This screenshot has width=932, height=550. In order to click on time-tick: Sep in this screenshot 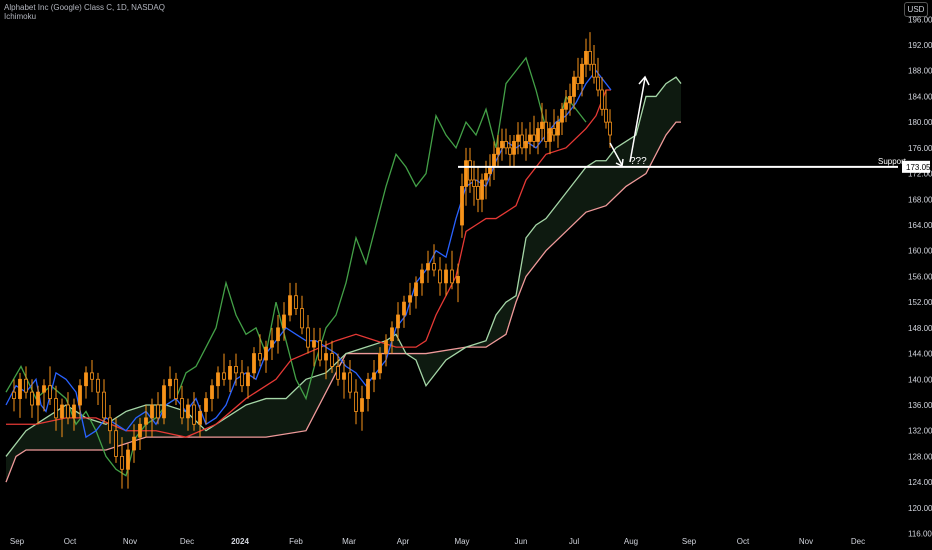, I will do `click(689, 541)`.